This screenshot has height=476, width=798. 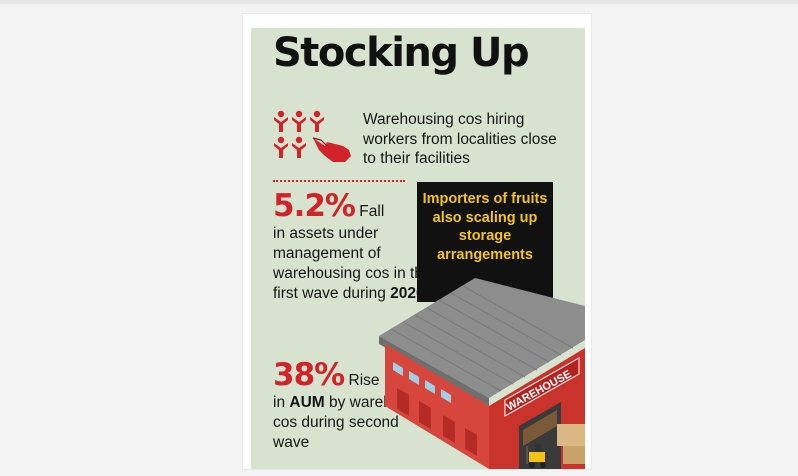 What do you see at coordinates (312, 136) in the screenshot?
I see `people-group-icon` at bounding box center [312, 136].